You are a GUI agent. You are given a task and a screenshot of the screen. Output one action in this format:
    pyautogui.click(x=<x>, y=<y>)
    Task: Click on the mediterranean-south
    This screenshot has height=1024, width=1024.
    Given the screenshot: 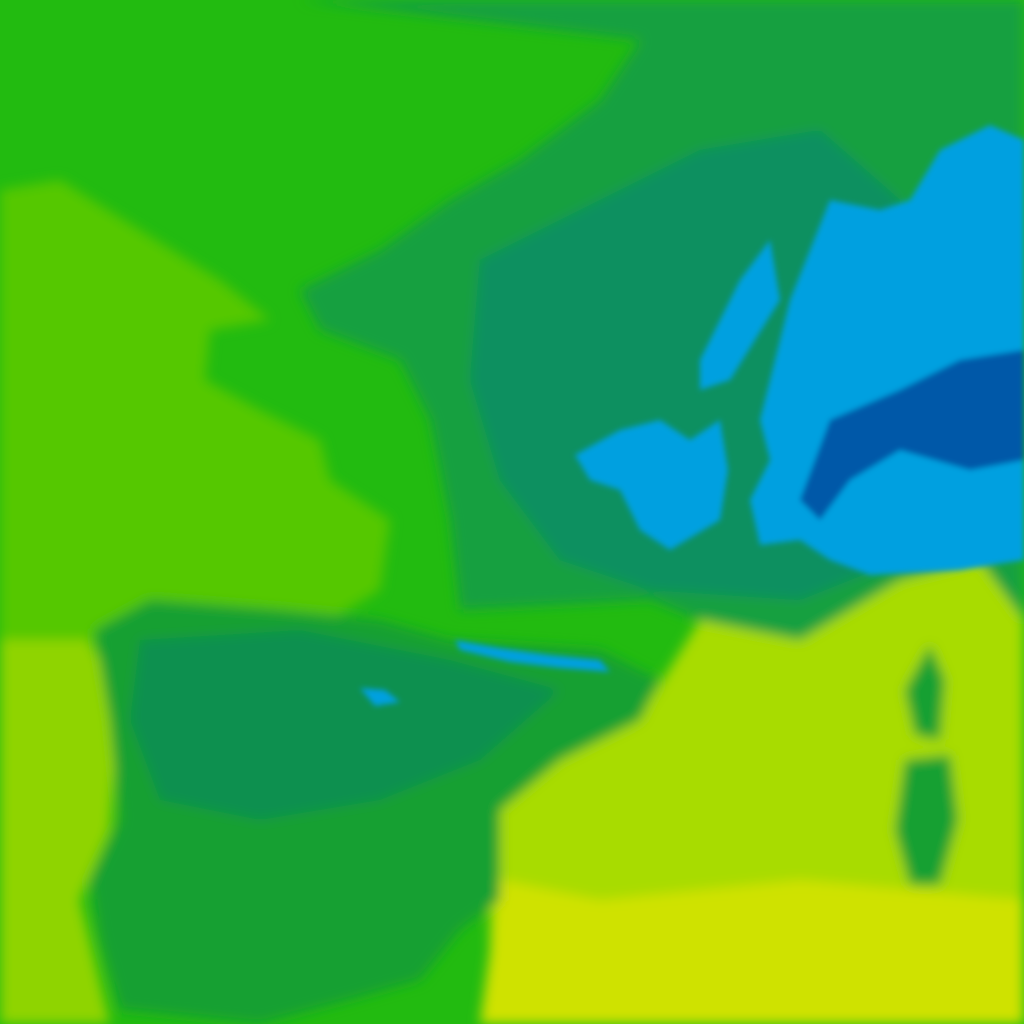 What is the action you would take?
    pyautogui.click(x=752, y=952)
    